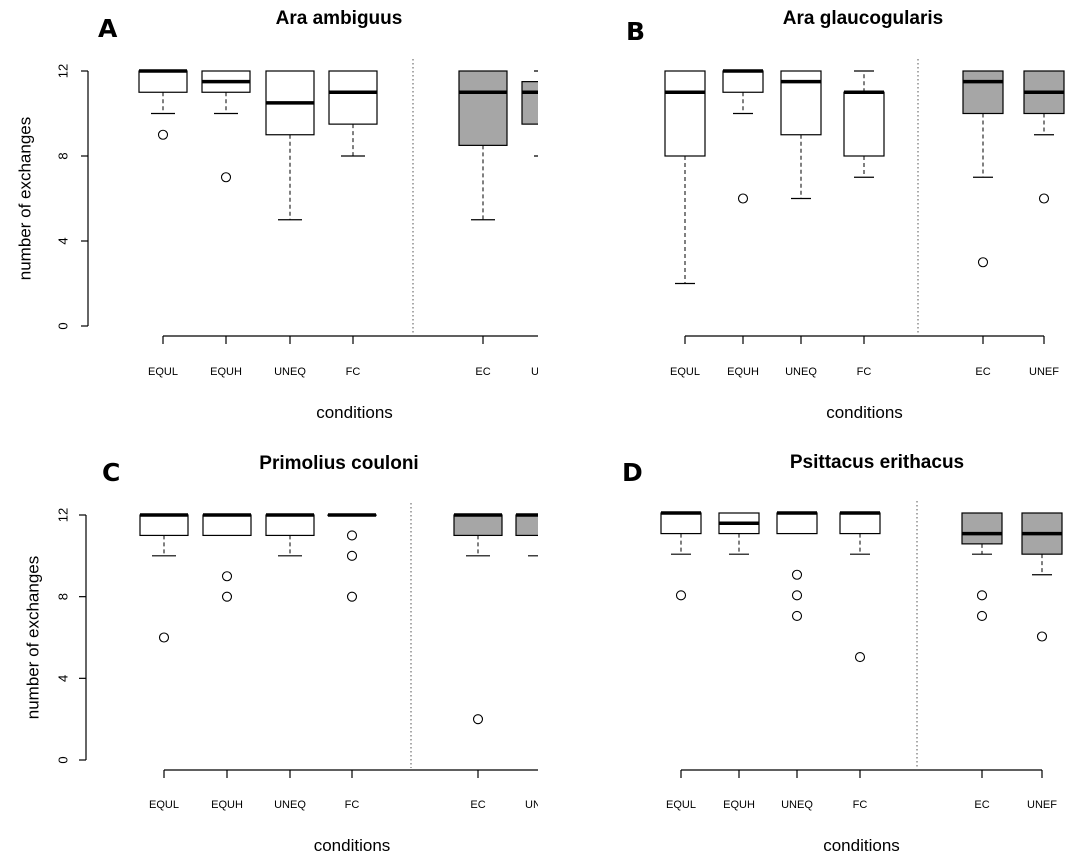 Image resolution: width=1077 pixels, height=854 pixels. Describe the element at coordinates (62, 240) in the screenshot. I see `y-tick-label: 4` at that location.